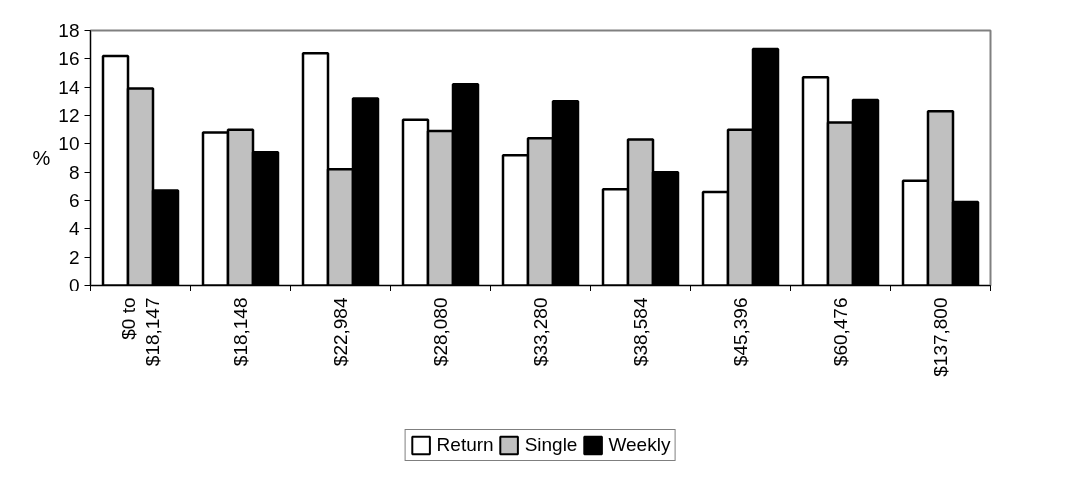  I want to click on x-tick-label: $137,800, so click(940, 337).